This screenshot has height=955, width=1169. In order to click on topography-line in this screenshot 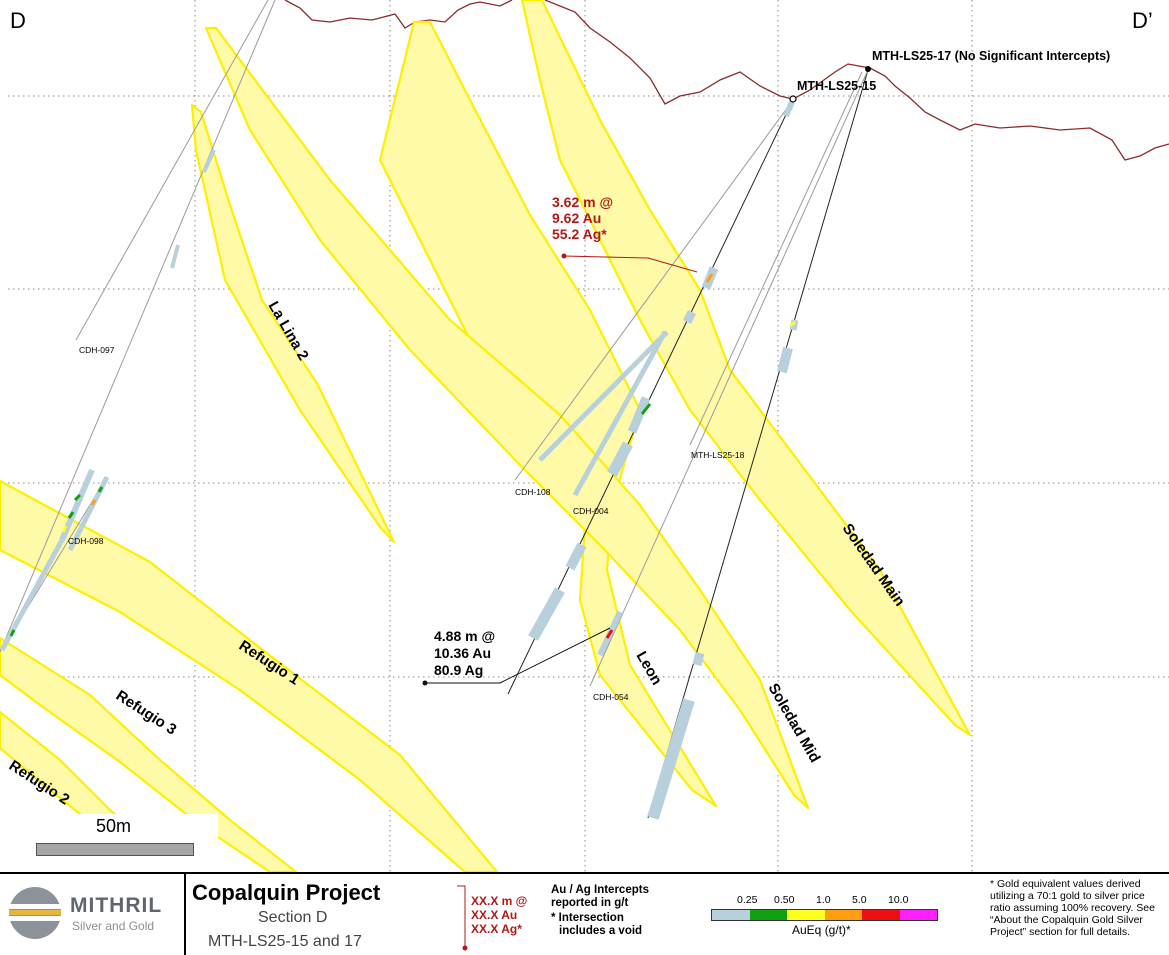, I will do `click(726, 80)`.